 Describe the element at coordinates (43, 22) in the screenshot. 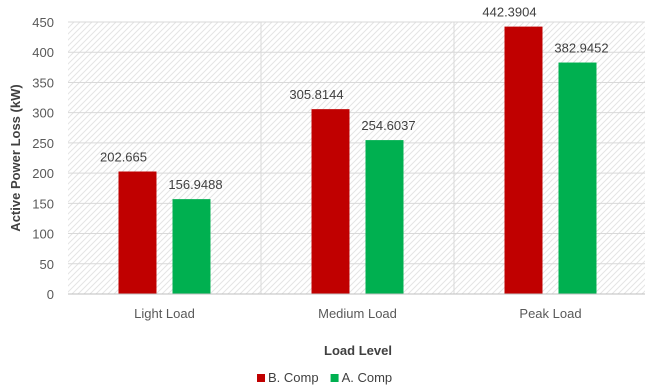

I see `y-tick-label: 450` at that location.